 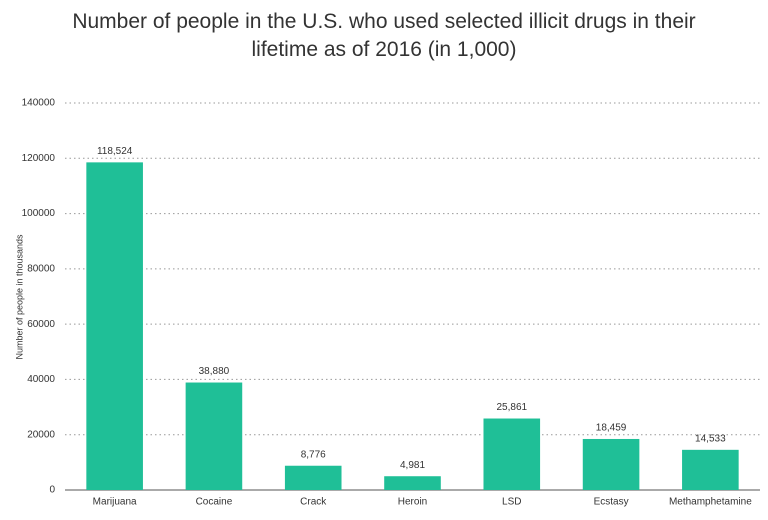 What do you see at coordinates (313, 454) in the screenshot?
I see `value-label: 8,776` at bounding box center [313, 454].